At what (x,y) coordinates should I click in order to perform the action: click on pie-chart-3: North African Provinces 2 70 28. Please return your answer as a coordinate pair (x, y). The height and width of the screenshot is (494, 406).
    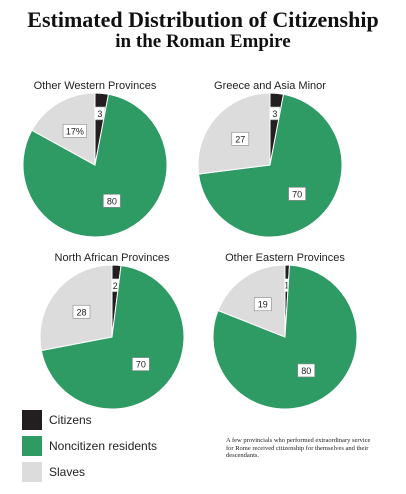
    Looking at the image, I should click on (112, 331).